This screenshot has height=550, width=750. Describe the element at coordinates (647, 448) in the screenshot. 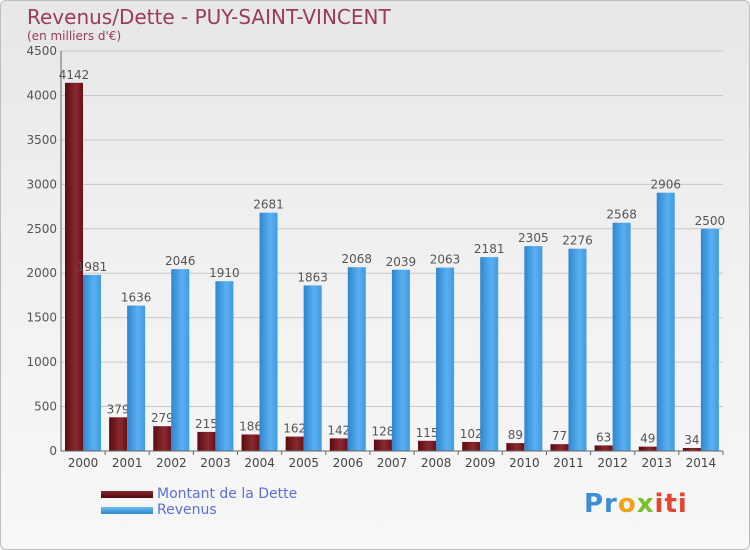

I see `bar-debt-2013` at that location.